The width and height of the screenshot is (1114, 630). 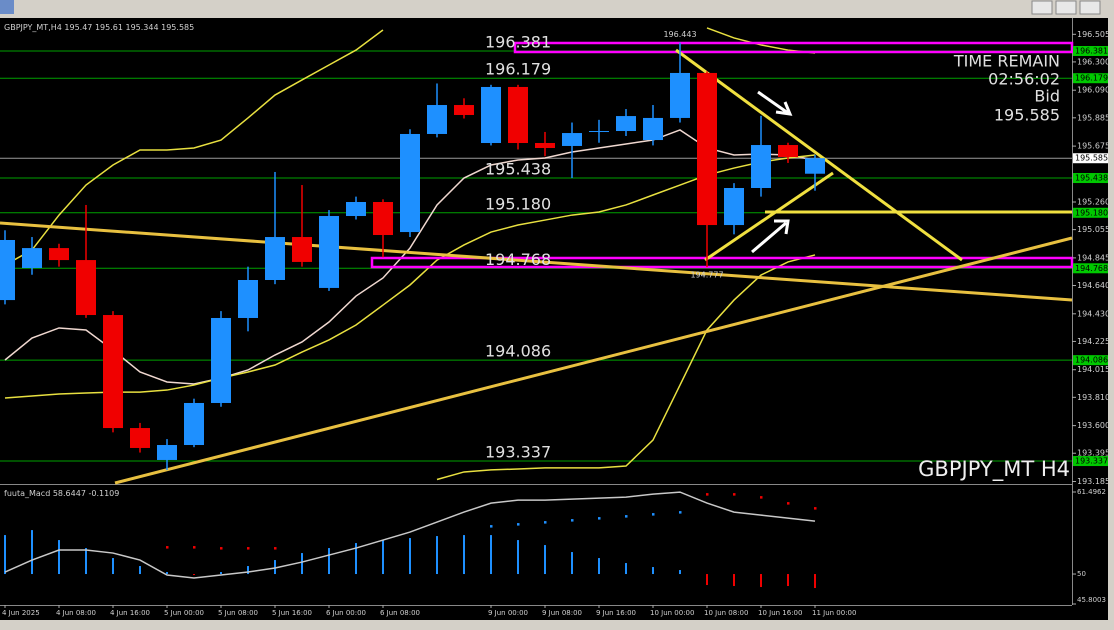 What do you see at coordinates (27, 493) in the screenshot?
I see `macd-title: fuuta_Macd` at bounding box center [27, 493].